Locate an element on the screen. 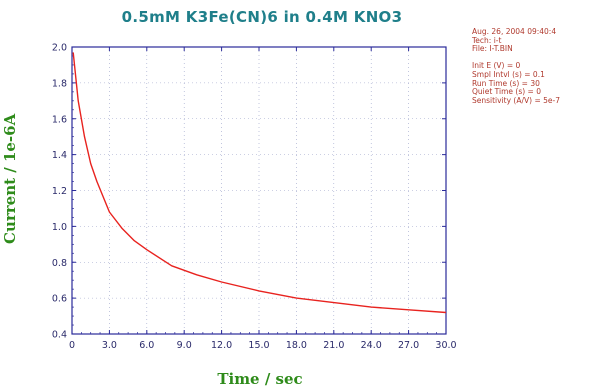  y-tick-label: 1.6 is located at coordinates (59, 119).